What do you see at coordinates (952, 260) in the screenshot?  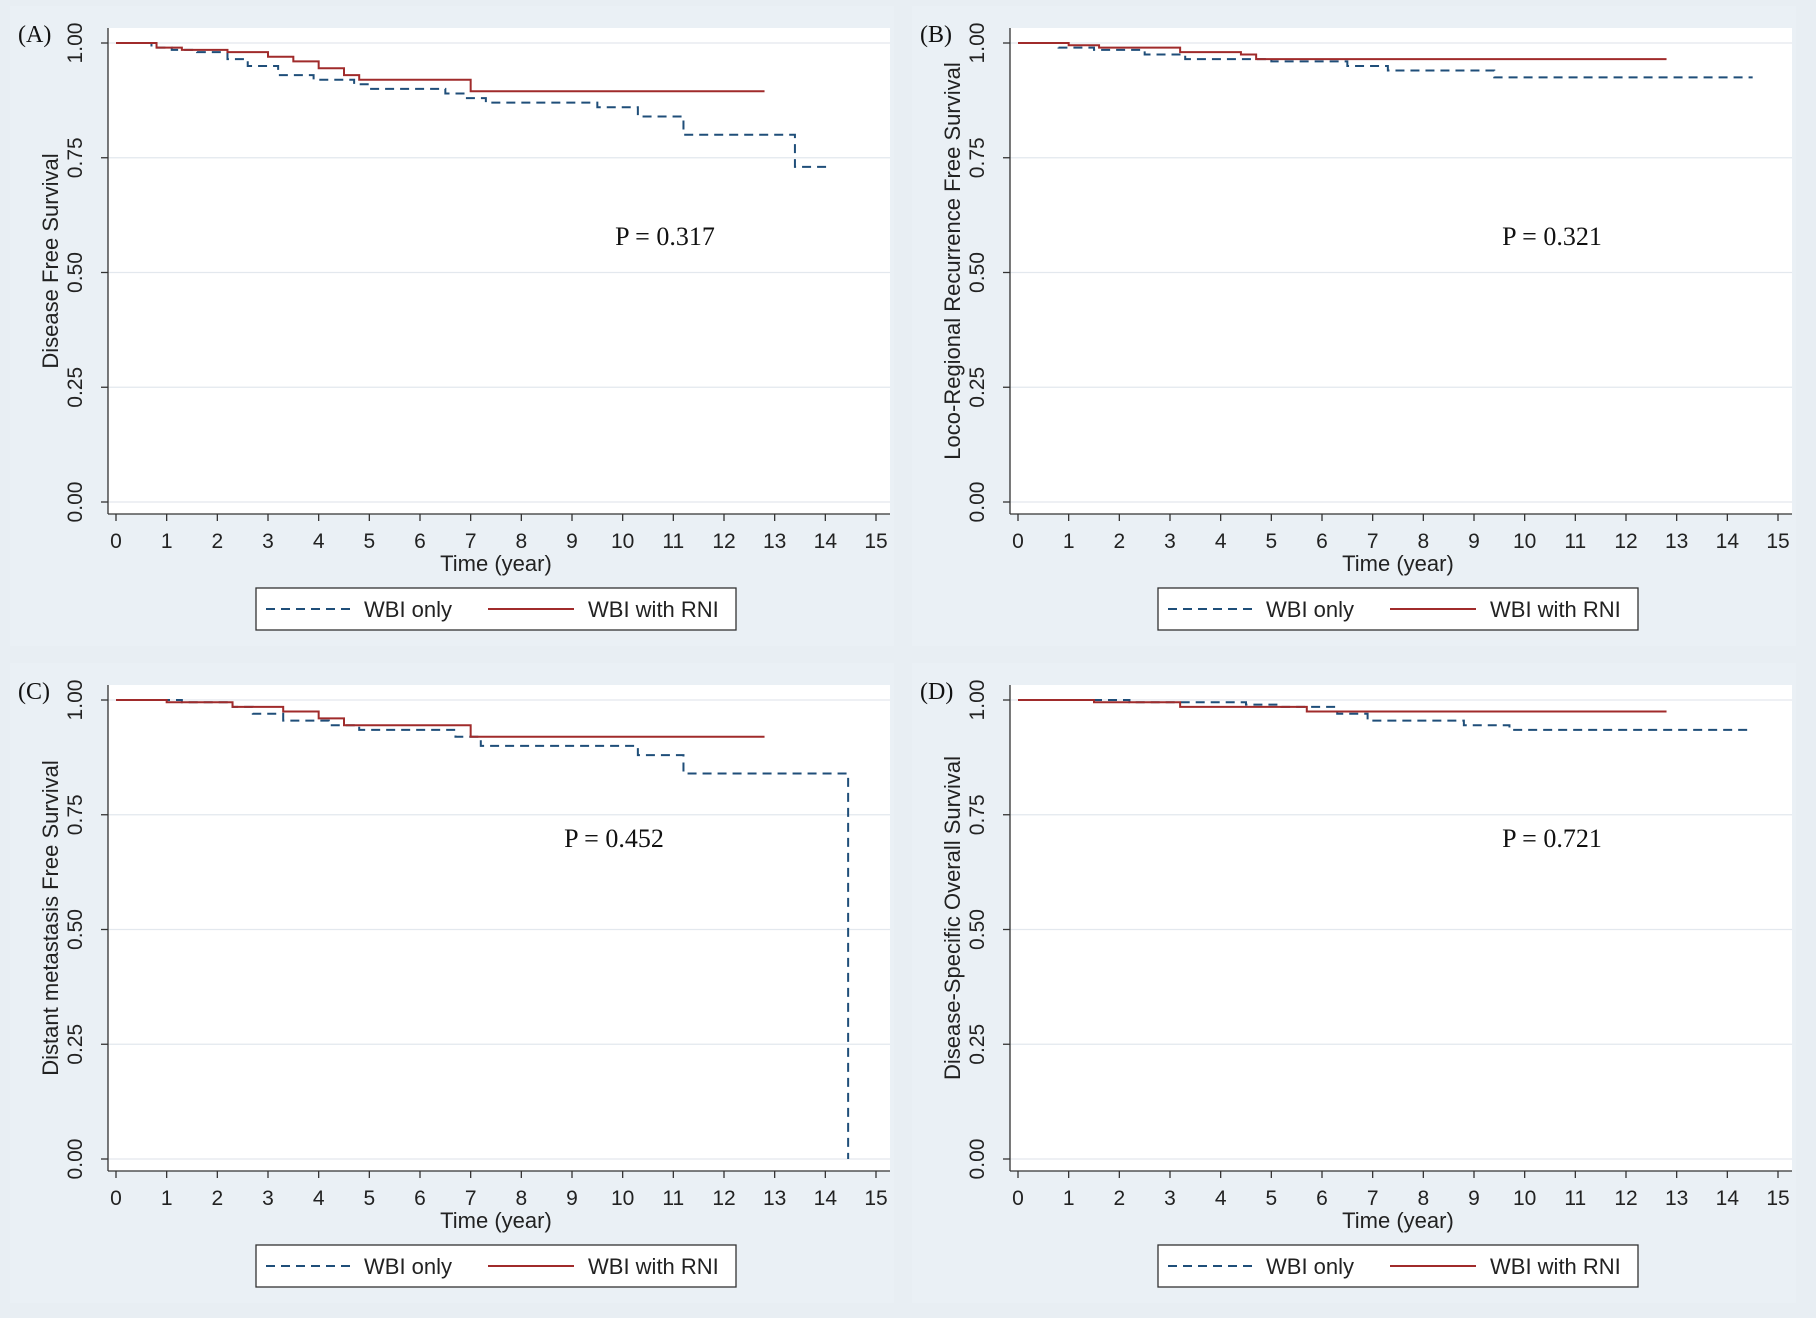 I see `y-axis-title: Loco-Regional Recurrence Free Survival` at bounding box center [952, 260].